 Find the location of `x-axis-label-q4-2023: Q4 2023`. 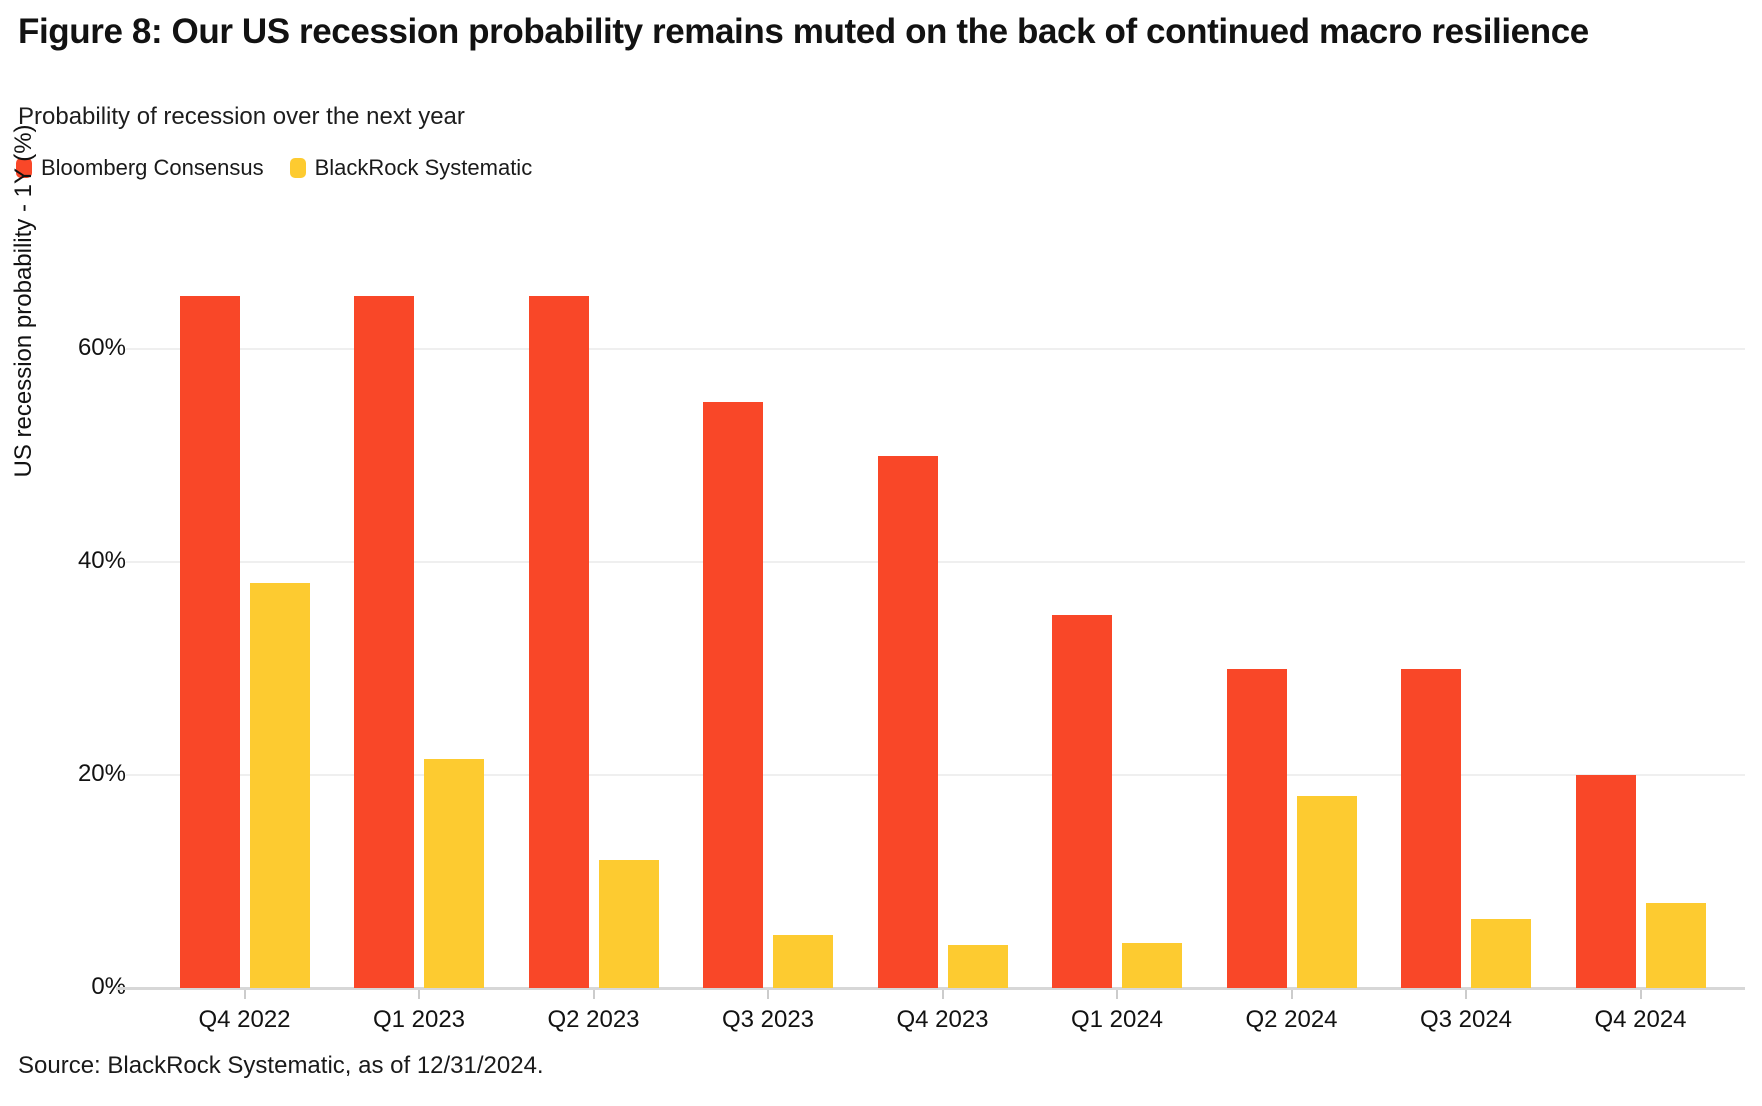

x-axis-label-q4-2023: Q4 2023 is located at coordinates (942, 1019).